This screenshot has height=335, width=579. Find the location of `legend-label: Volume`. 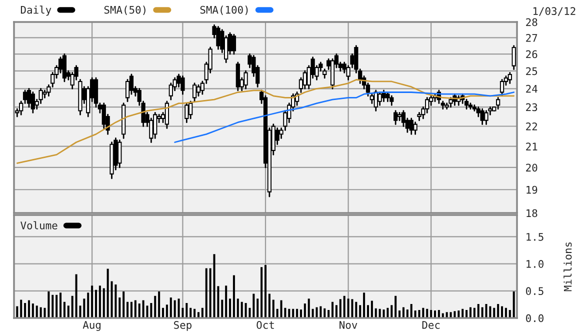

legend-label: Volume is located at coordinates (39, 225).